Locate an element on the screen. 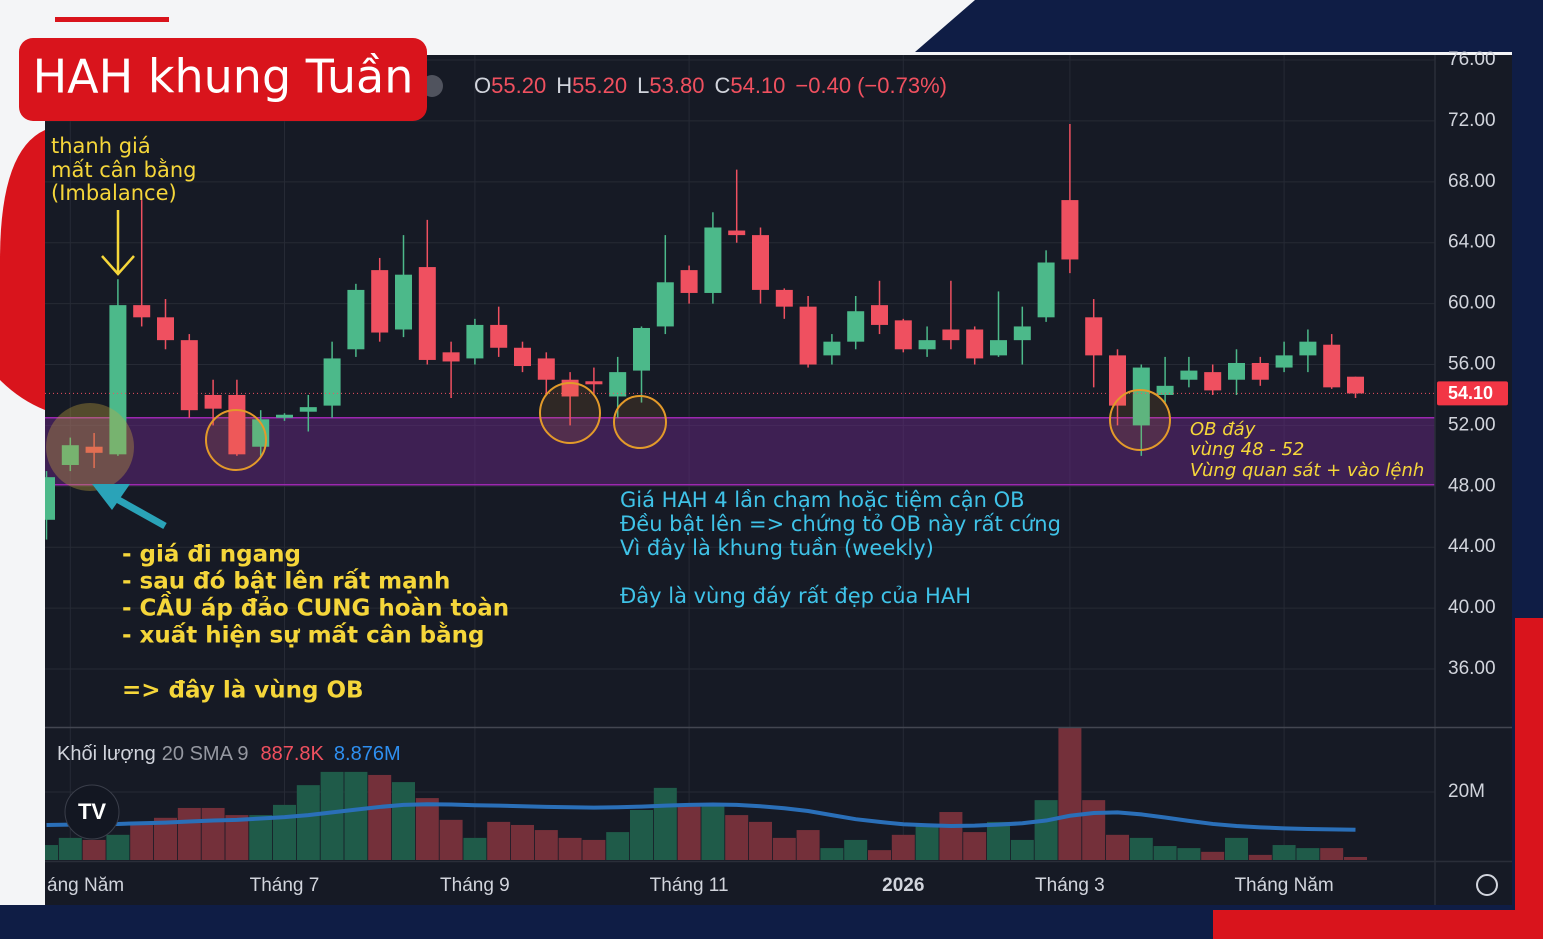 The height and width of the screenshot is (939, 1543). annotation: => đây là vùng OB is located at coordinates (243, 691).